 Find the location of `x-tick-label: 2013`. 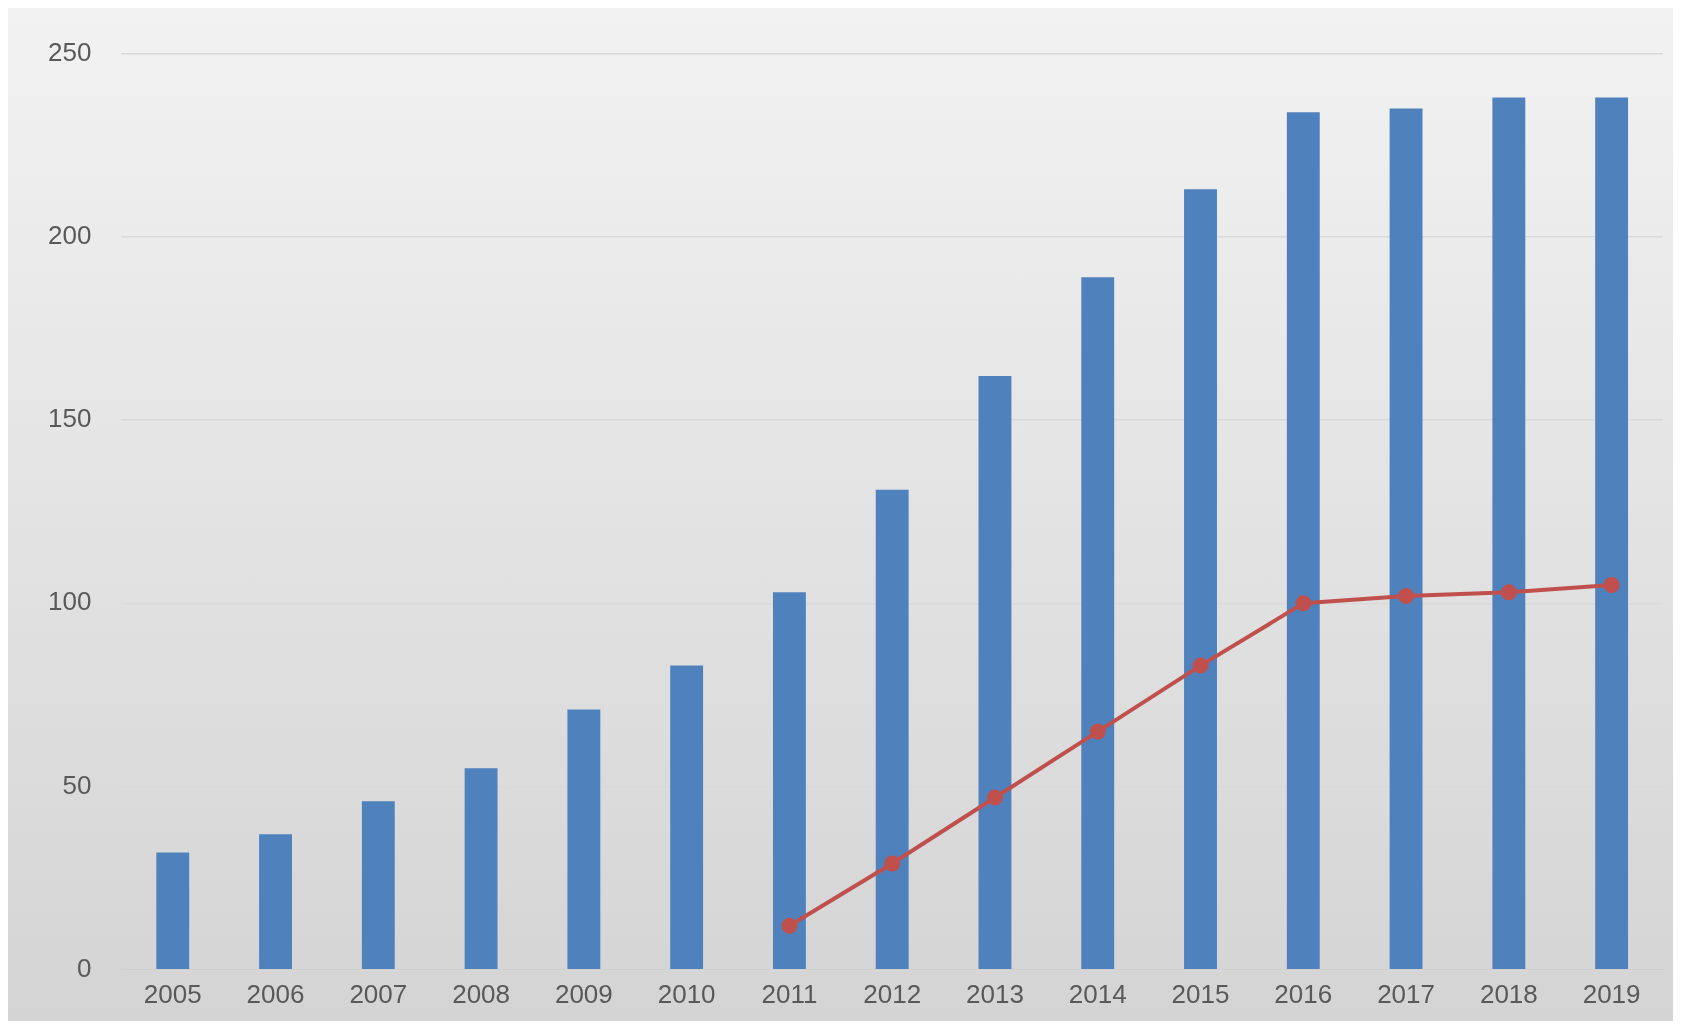

x-tick-label: 2013 is located at coordinates (995, 993).